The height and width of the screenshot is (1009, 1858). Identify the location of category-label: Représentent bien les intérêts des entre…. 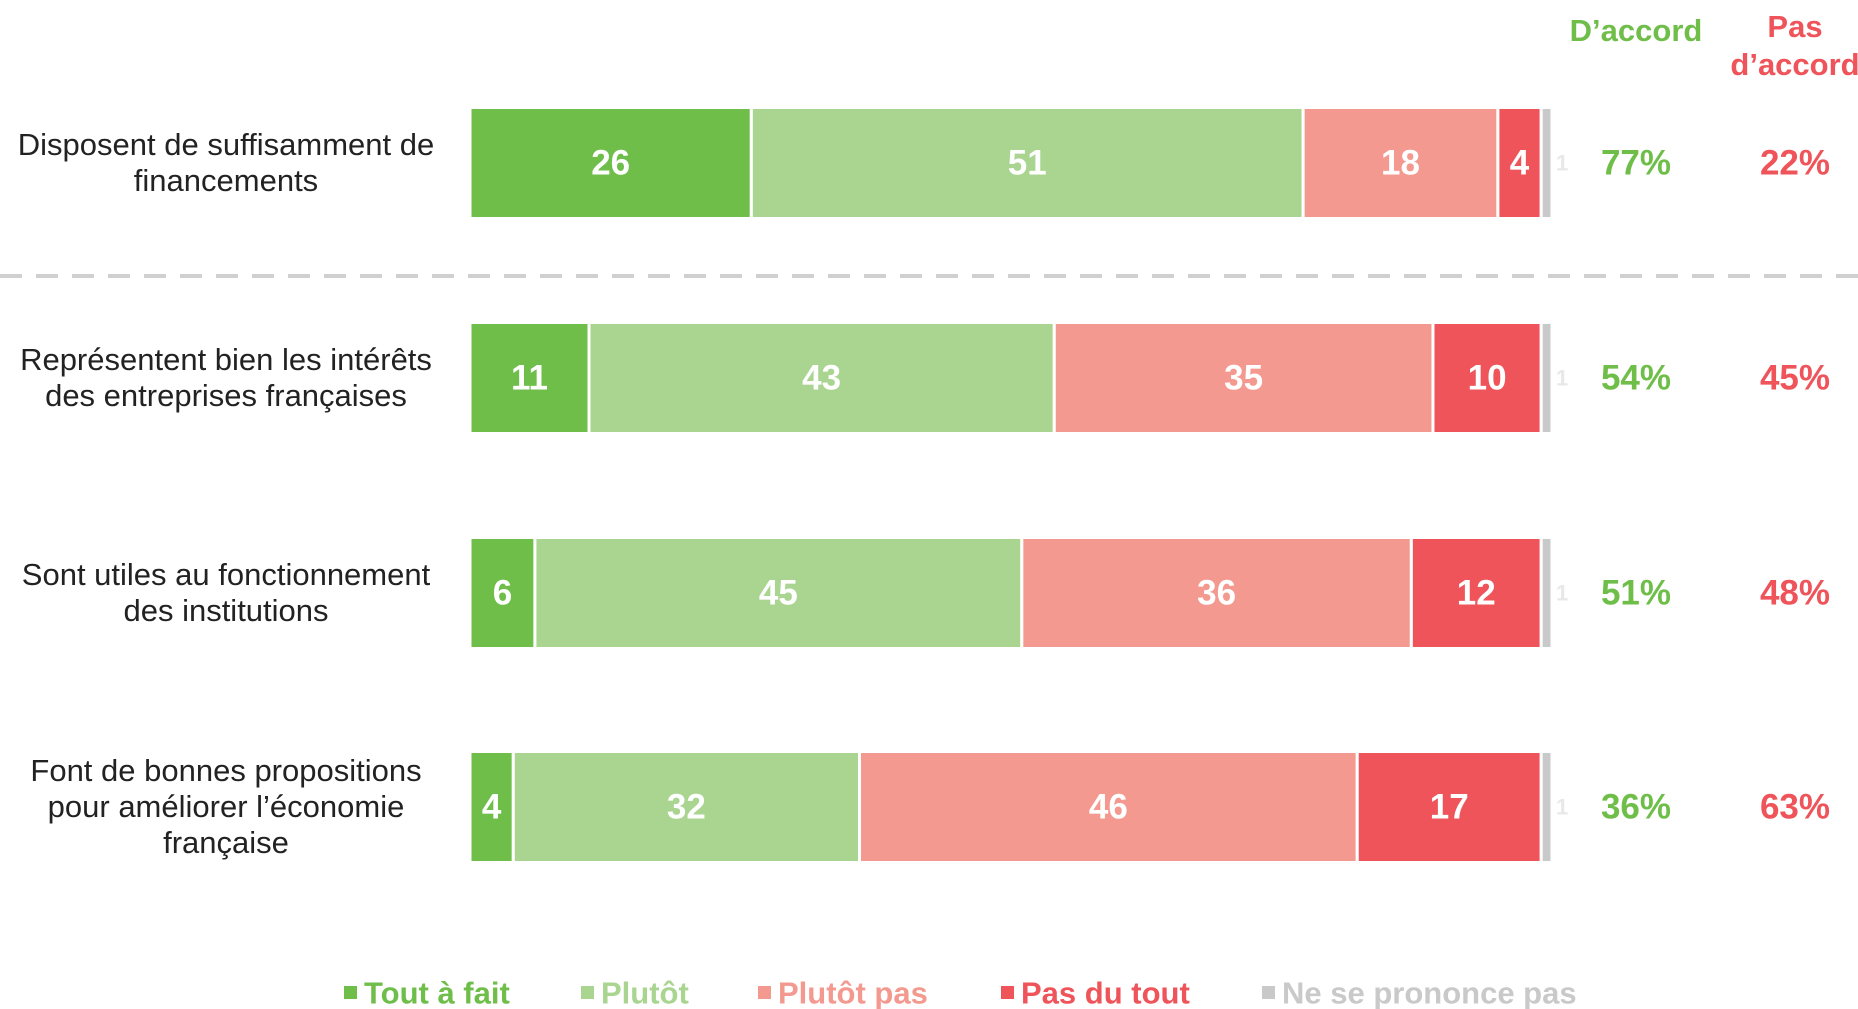
(226, 377).